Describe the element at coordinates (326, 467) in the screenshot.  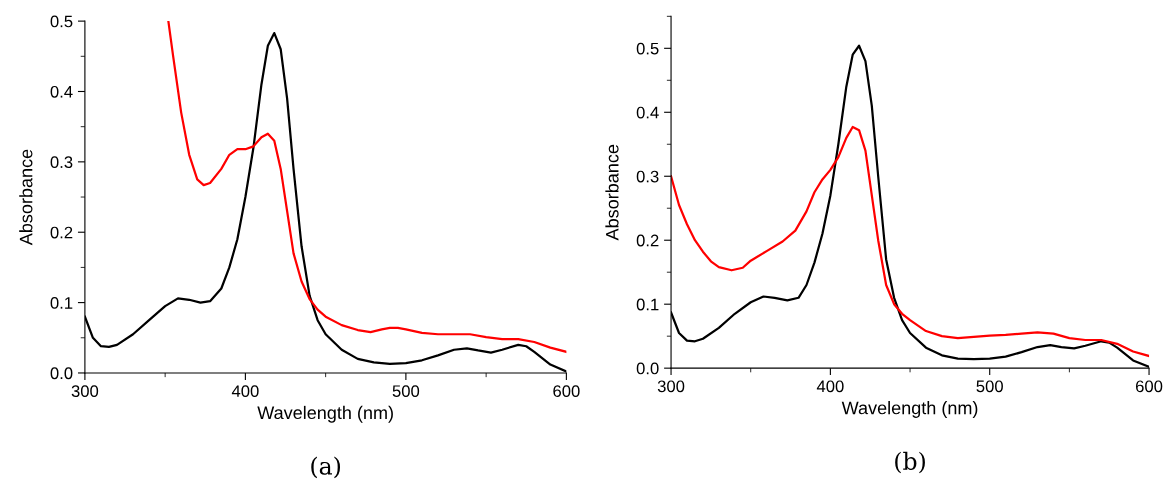
I see `text: (a)` at that location.